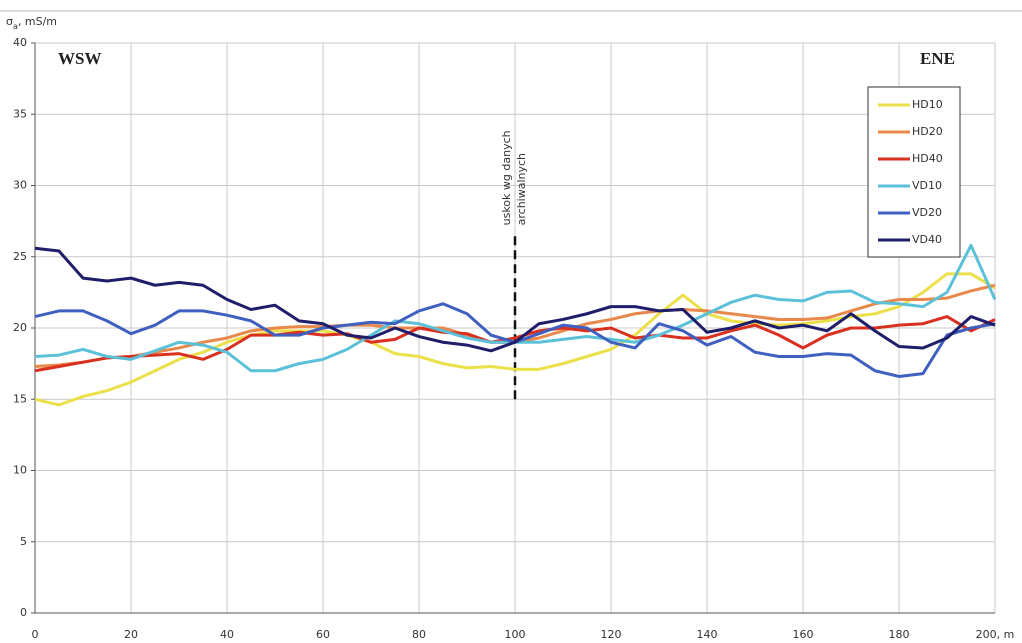 Image resolution: width=1022 pixels, height=643 pixels. I want to click on x-tick-label: 100, so click(515, 634).